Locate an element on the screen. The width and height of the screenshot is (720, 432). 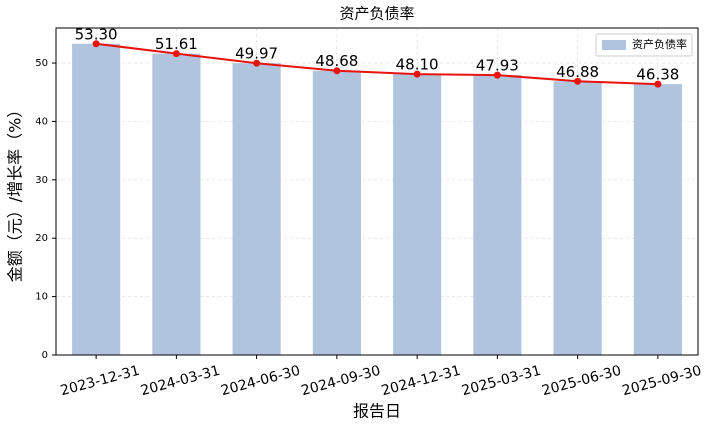
x-tick-label: 2024-12-31 is located at coordinates (421, 381).